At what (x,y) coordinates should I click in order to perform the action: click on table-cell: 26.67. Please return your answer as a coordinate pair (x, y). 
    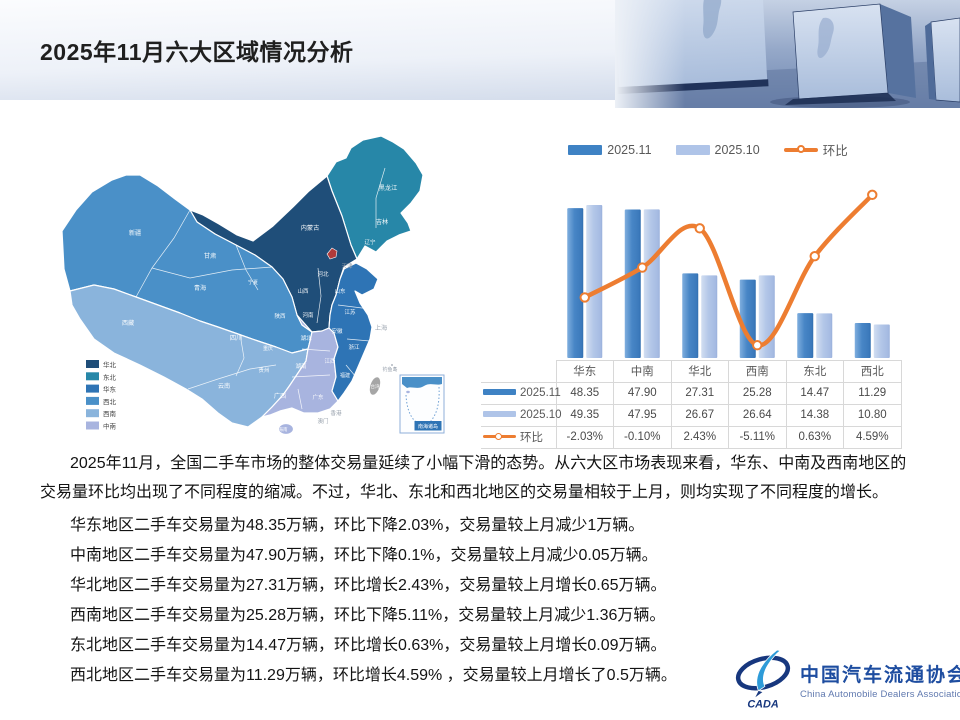
    Looking at the image, I should click on (699, 415).